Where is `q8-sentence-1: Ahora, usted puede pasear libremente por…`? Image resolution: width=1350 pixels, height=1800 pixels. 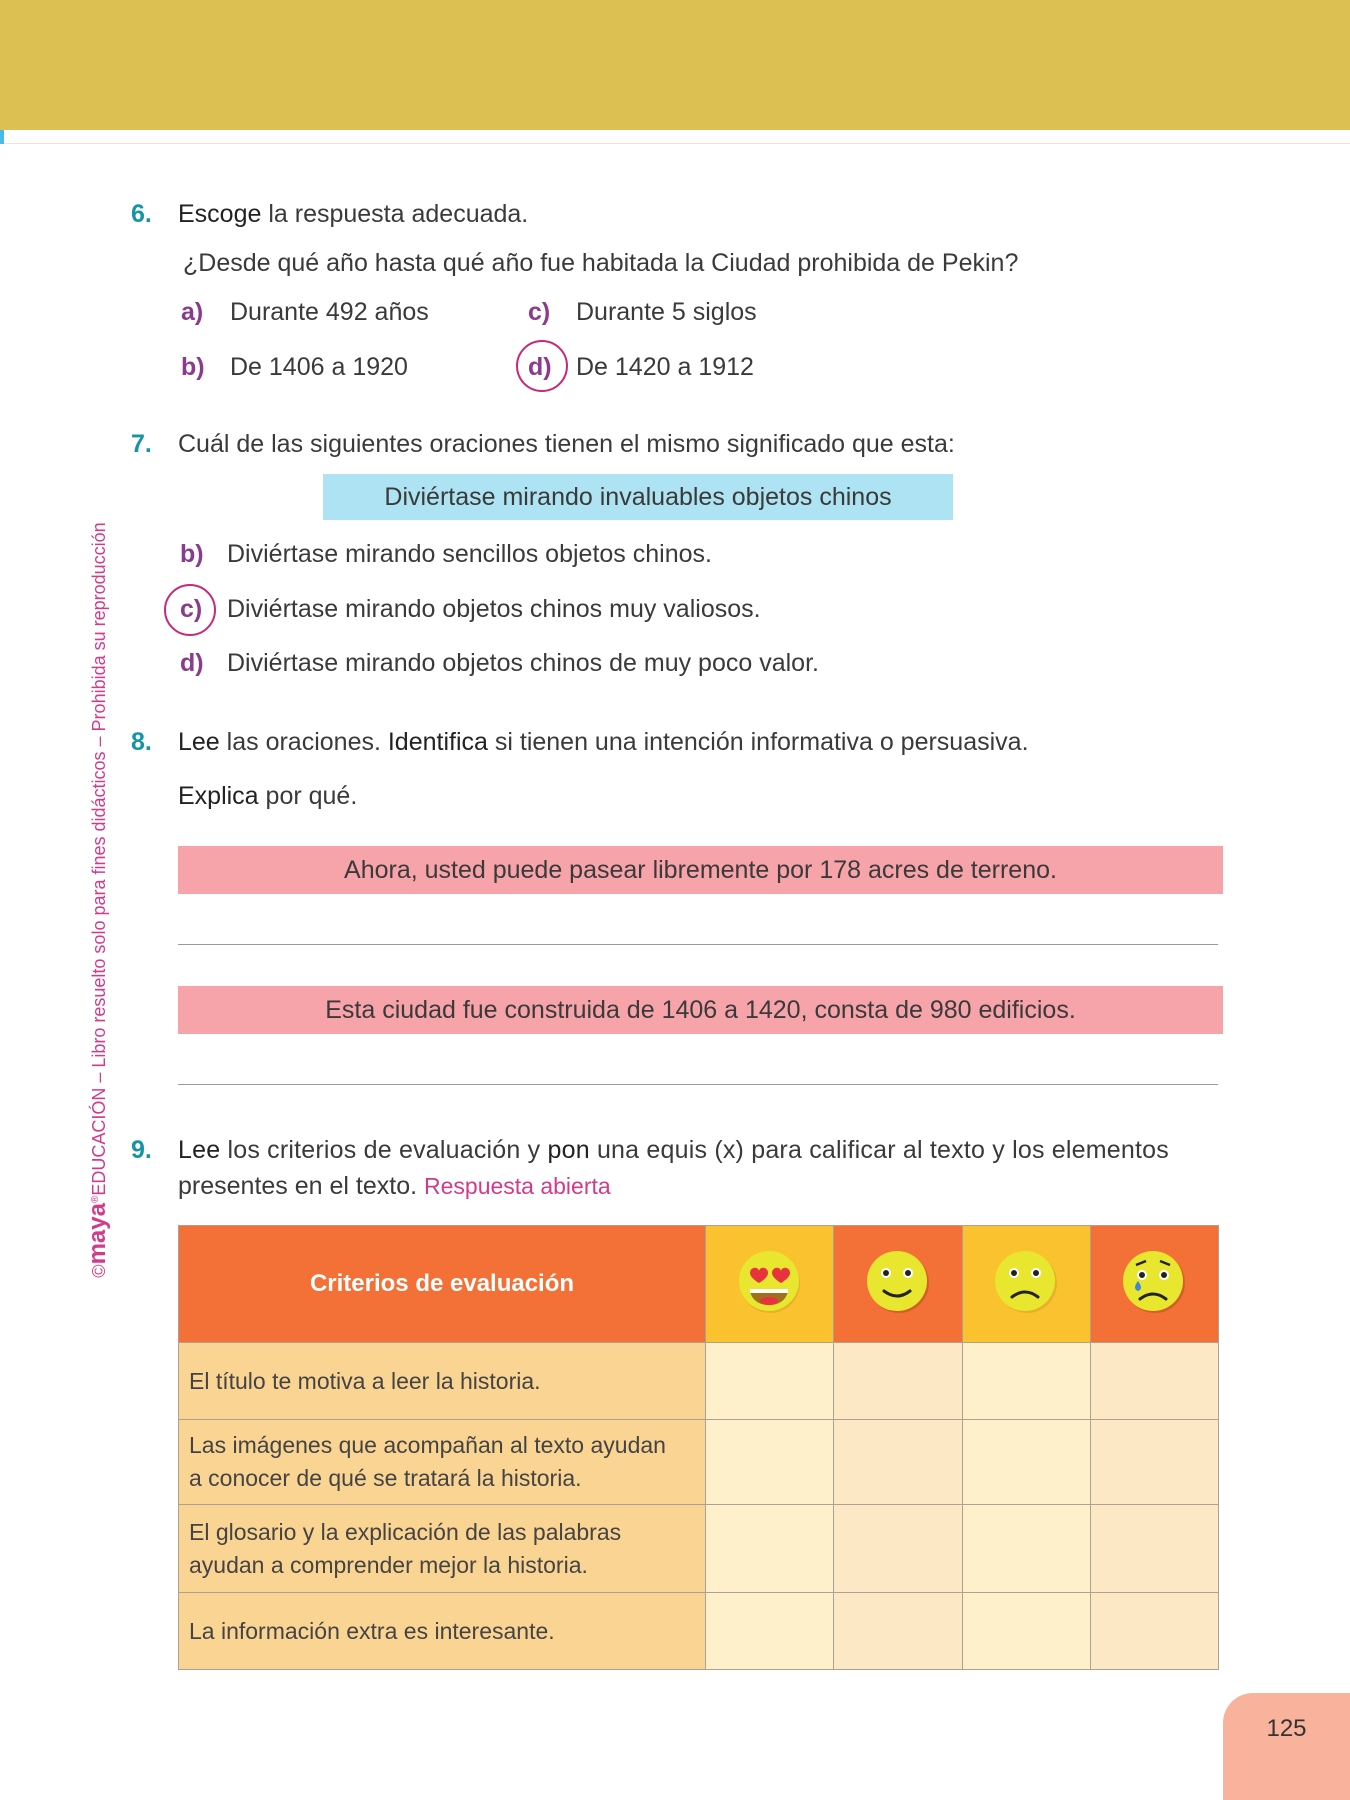 q8-sentence-1: Ahora, usted puede pasear libremente por… is located at coordinates (700, 870).